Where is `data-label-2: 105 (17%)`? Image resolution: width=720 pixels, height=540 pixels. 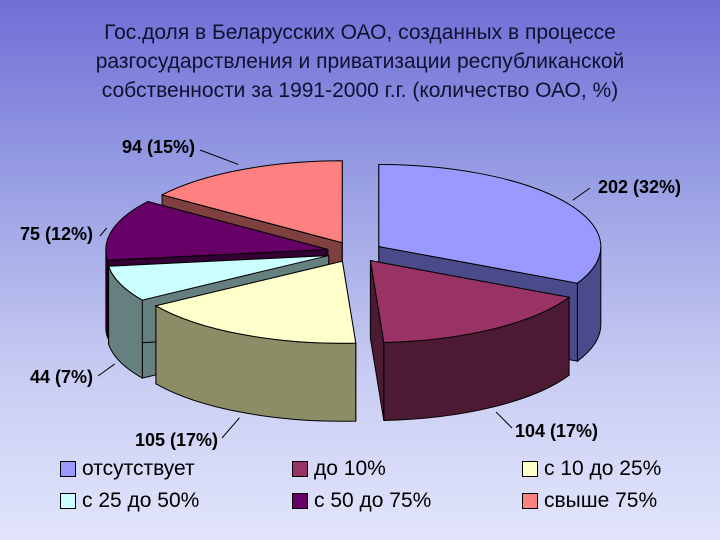 data-label-2: 105 (17%) is located at coordinates (176, 440).